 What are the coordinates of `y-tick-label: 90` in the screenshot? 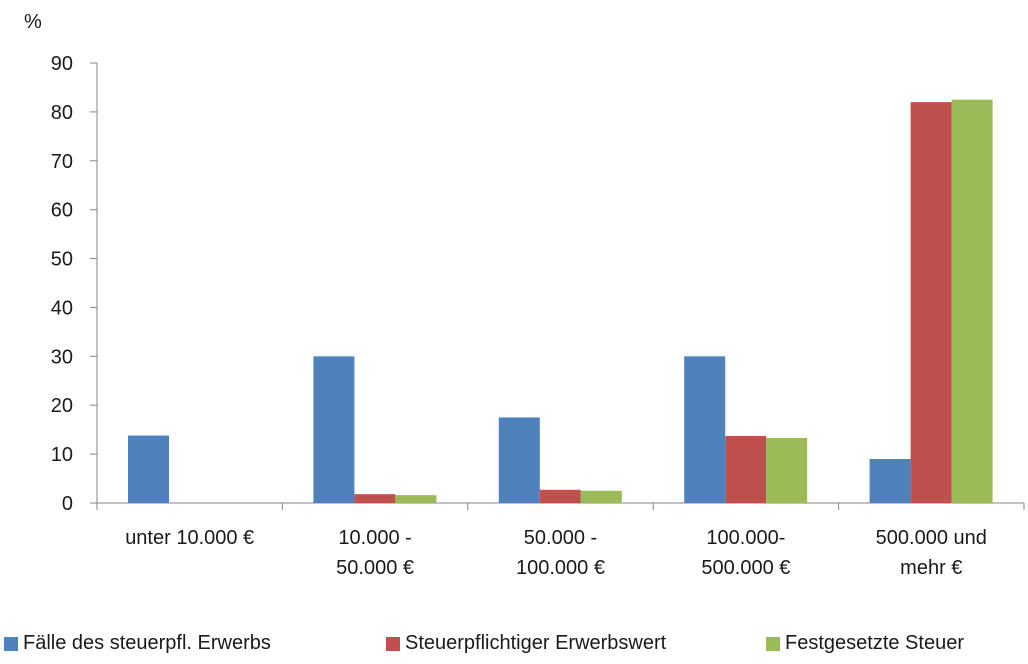 It's located at (62, 64).